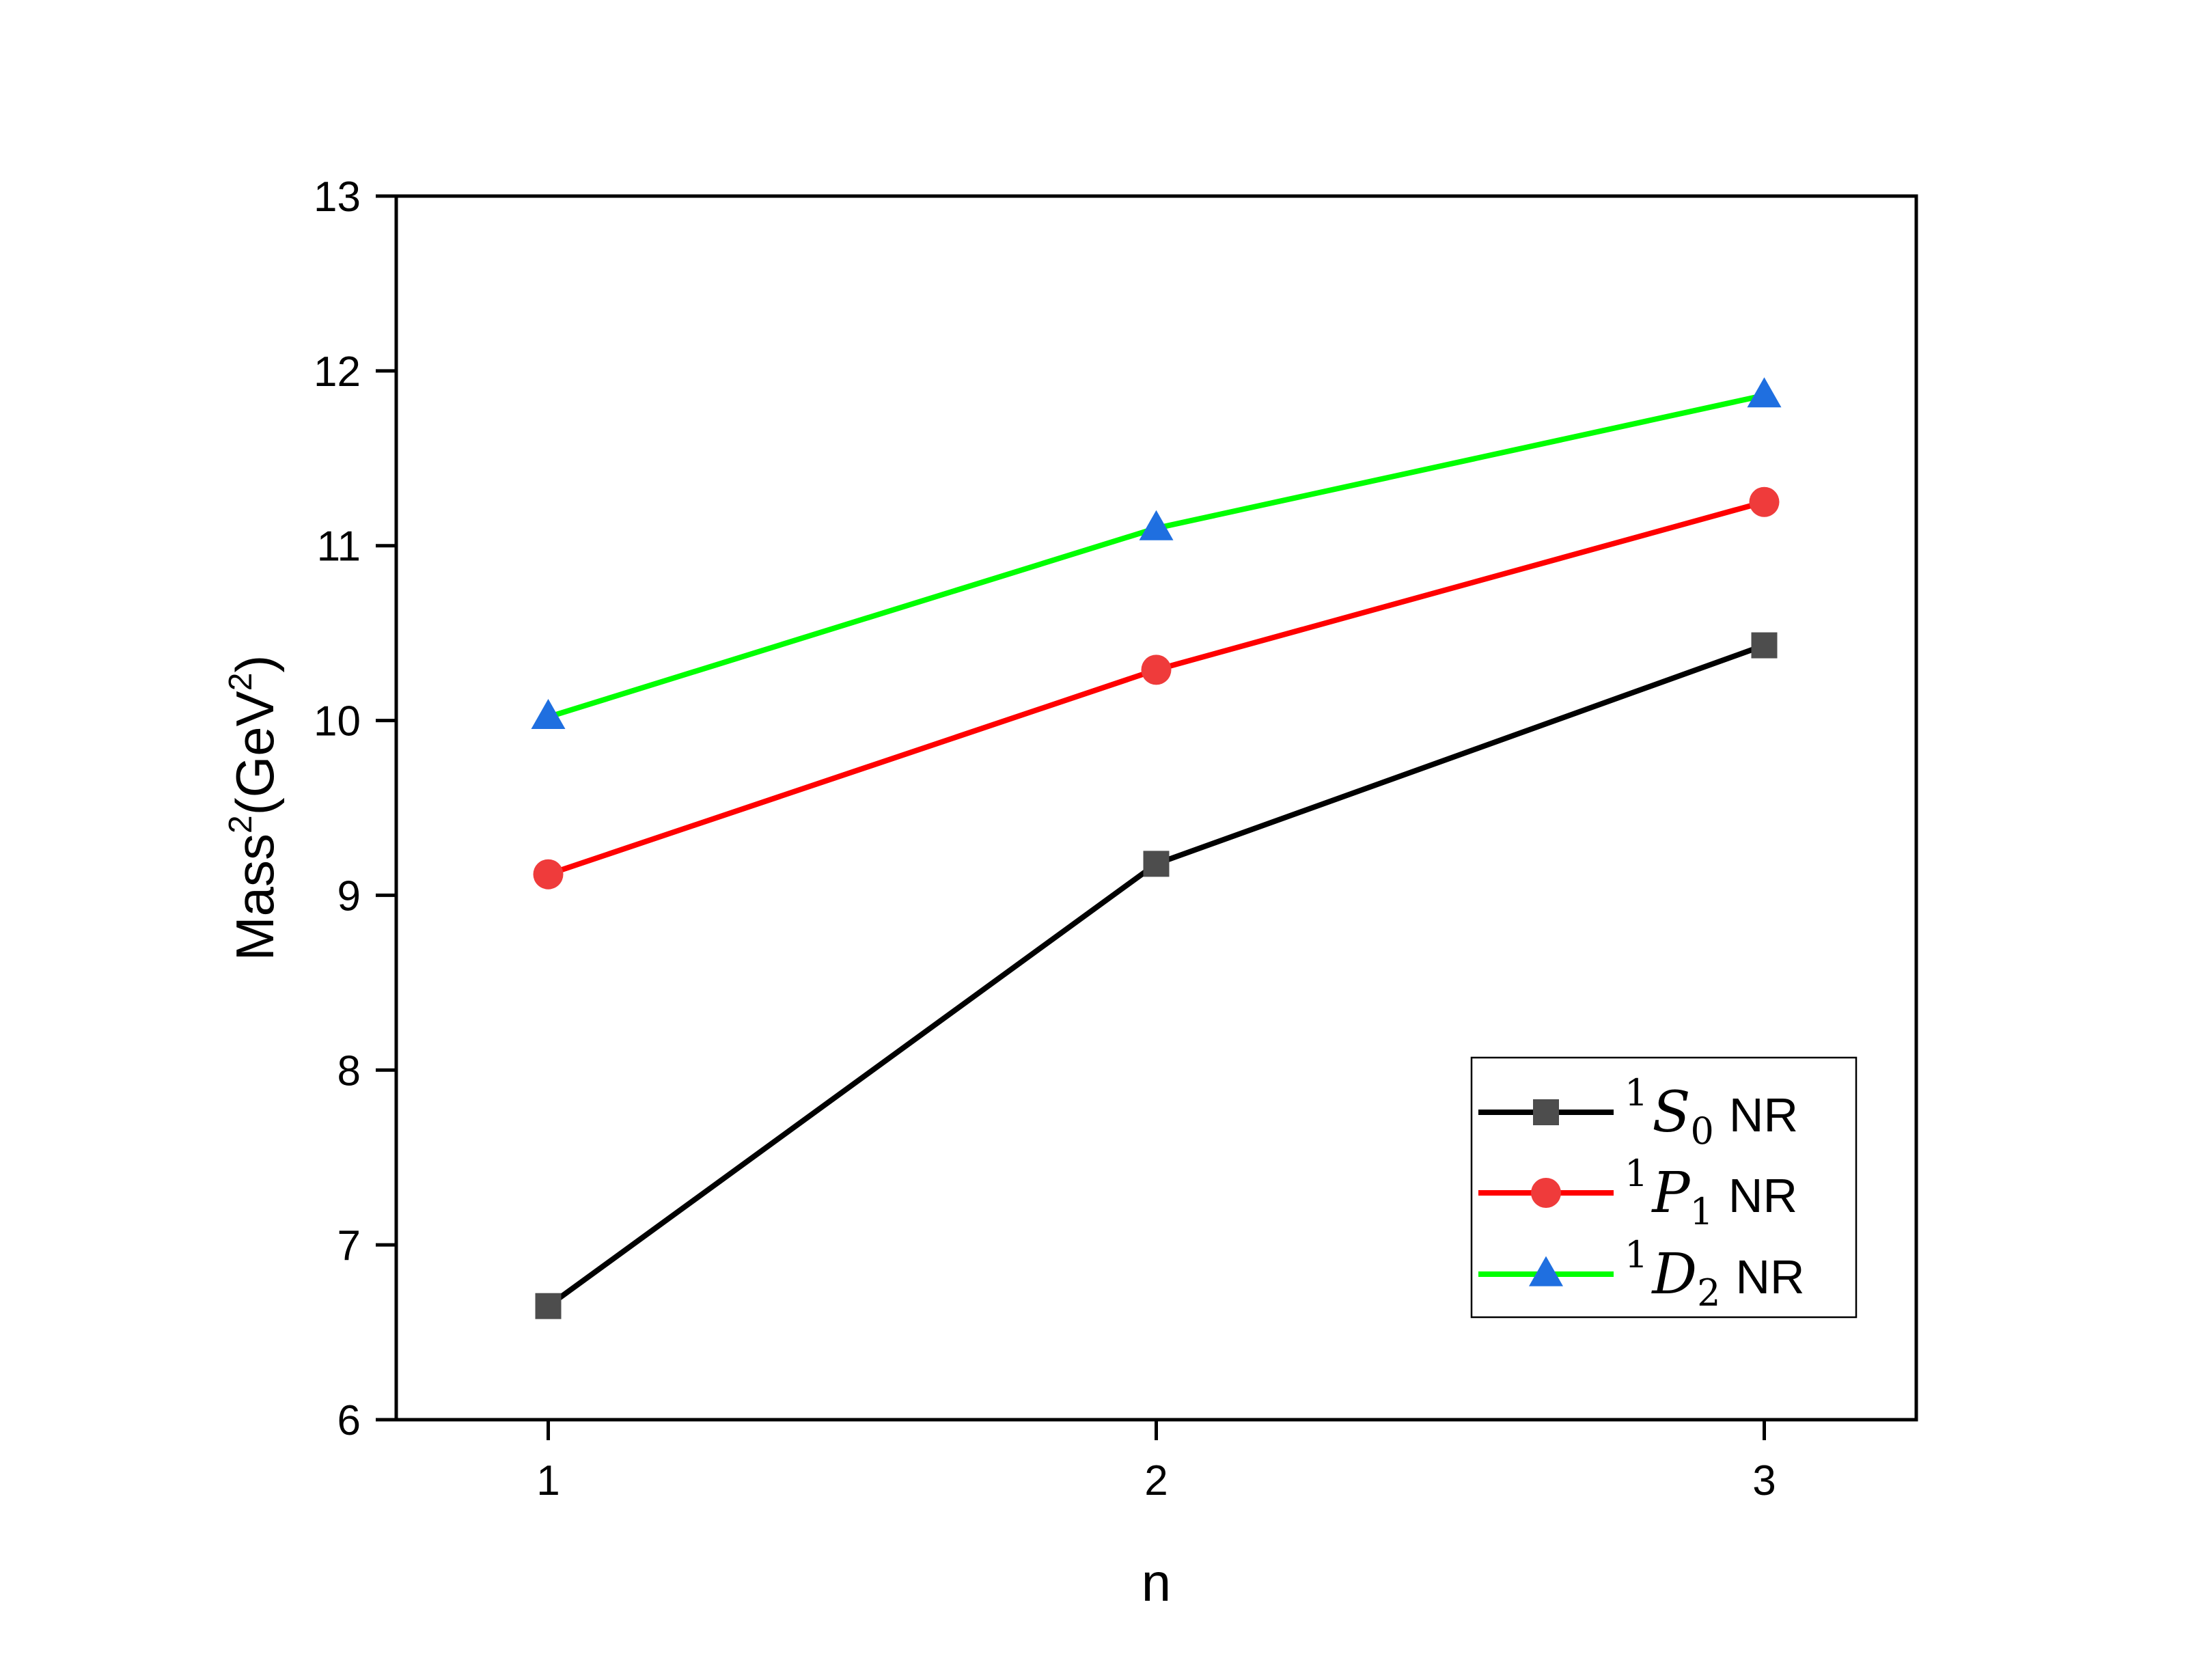 The height and width of the screenshot is (1680, 2195). I want to click on y-axis-title-main: Mass, so click(255, 897).